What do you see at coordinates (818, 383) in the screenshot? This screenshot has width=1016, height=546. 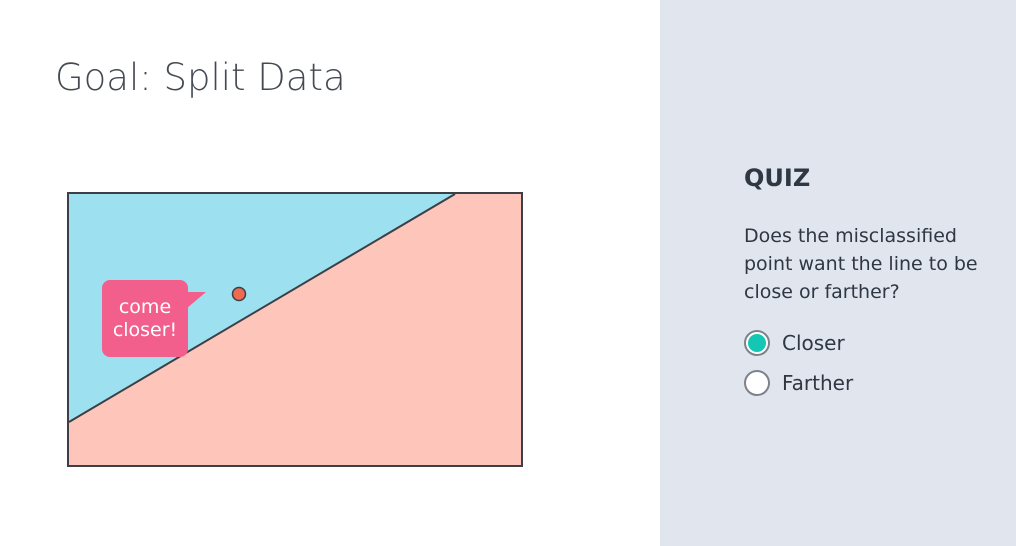 I see `option-label: Farther` at bounding box center [818, 383].